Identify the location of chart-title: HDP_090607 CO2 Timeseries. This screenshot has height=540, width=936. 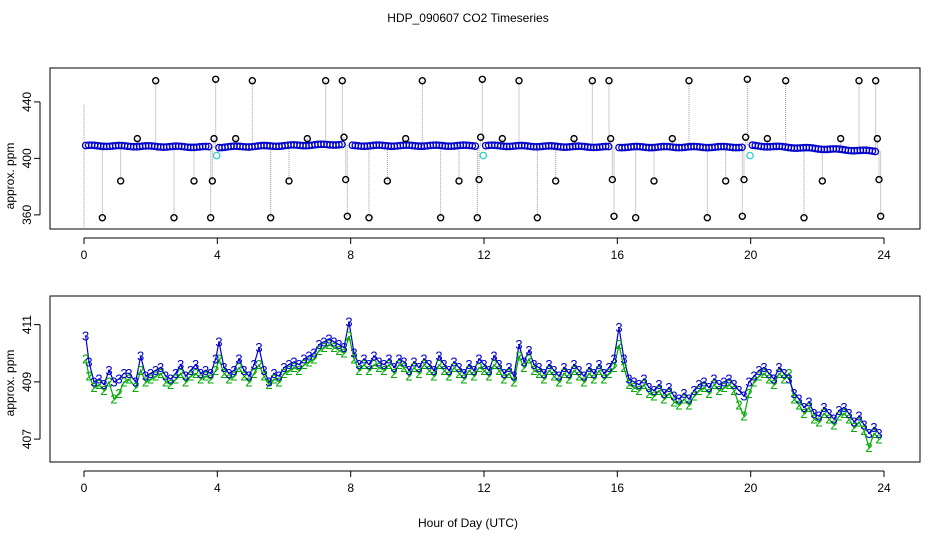
(467, 18).